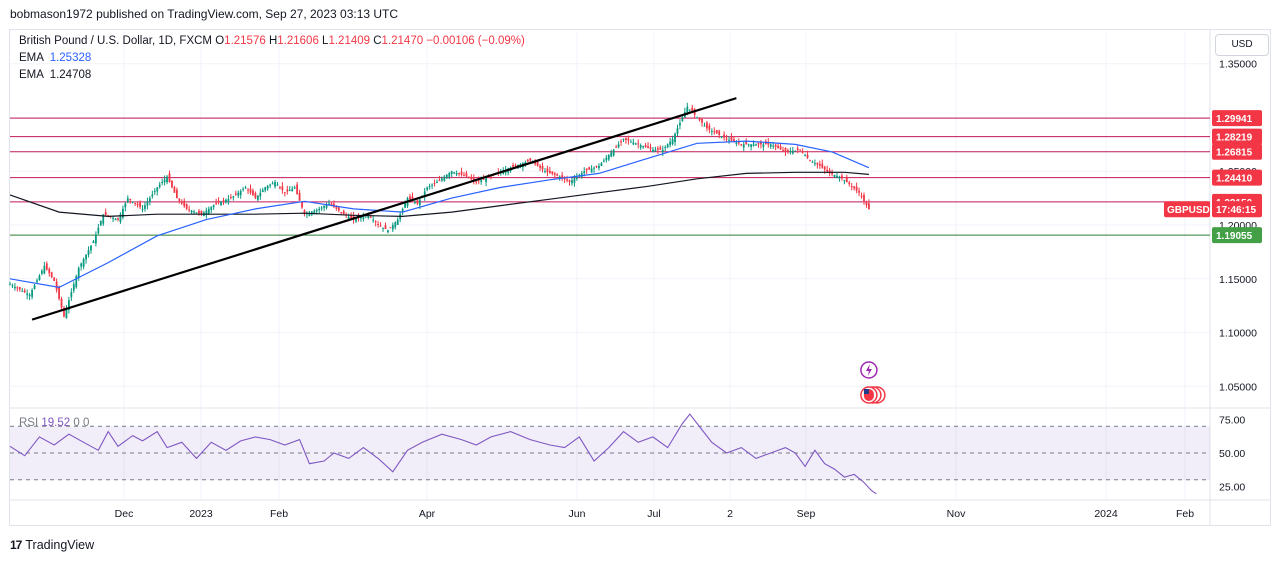  What do you see at coordinates (427, 514) in the screenshot?
I see `time-tick-3: Apr` at bounding box center [427, 514].